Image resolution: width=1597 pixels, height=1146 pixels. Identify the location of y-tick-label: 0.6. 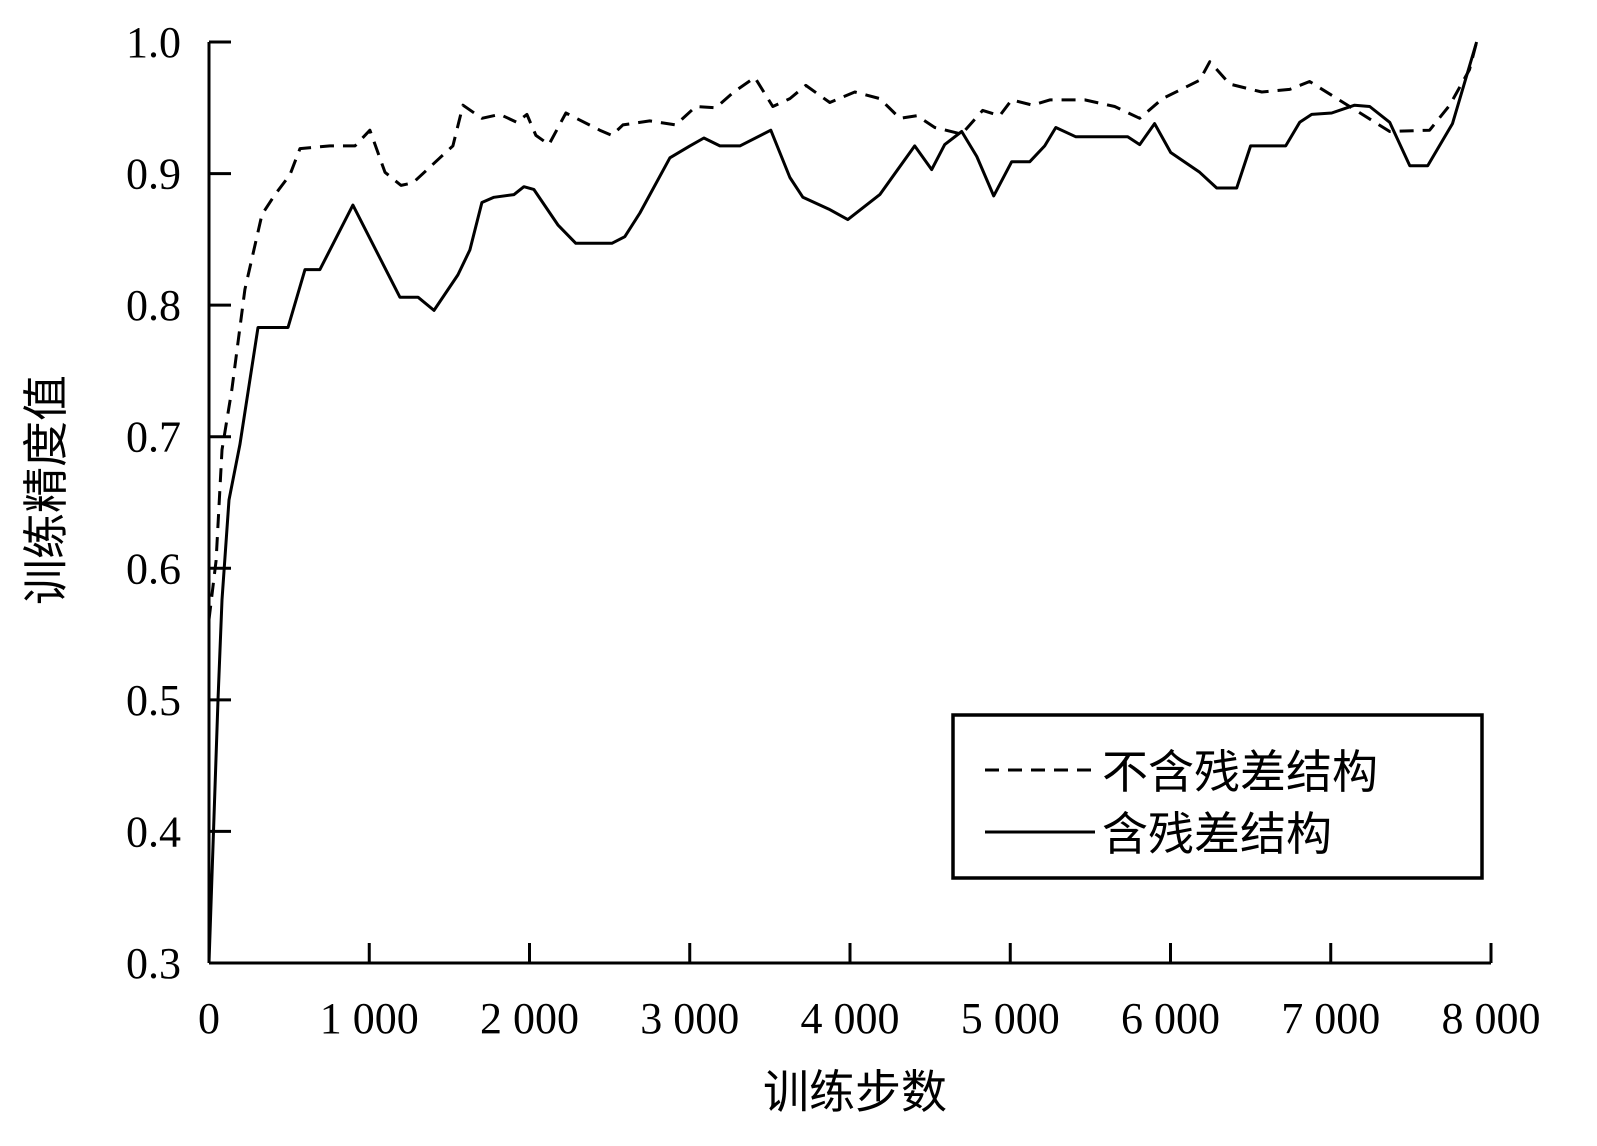
(153, 568).